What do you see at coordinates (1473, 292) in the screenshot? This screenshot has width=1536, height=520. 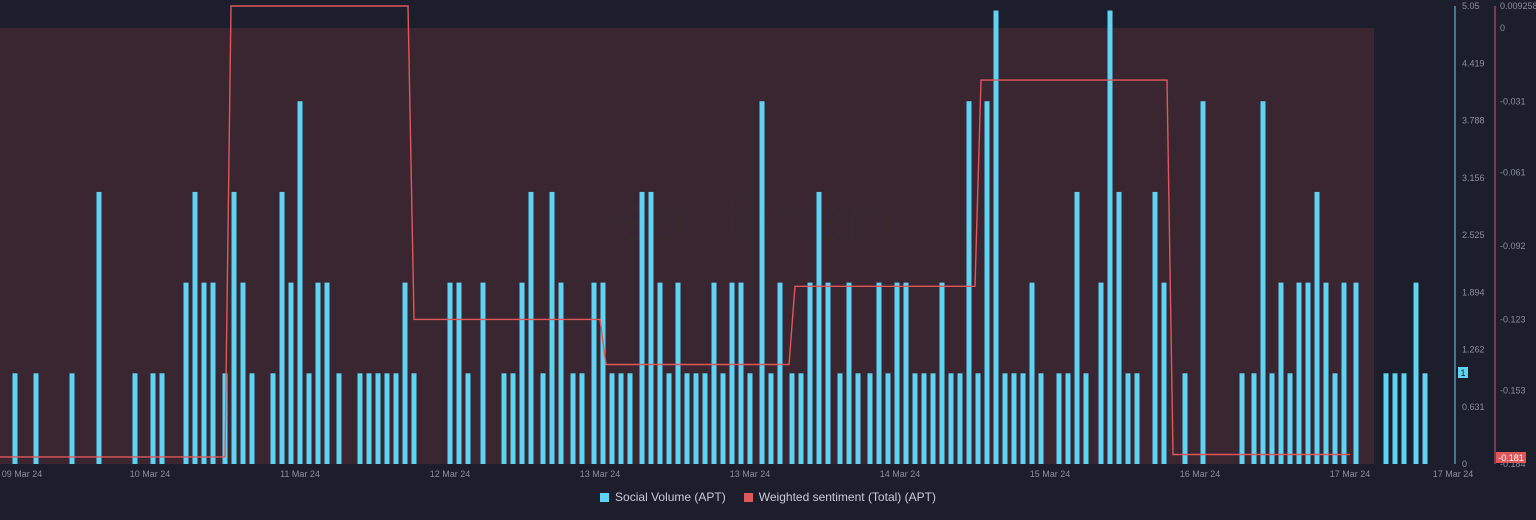 I see `left-y-tick-label: 1.894` at bounding box center [1473, 292].